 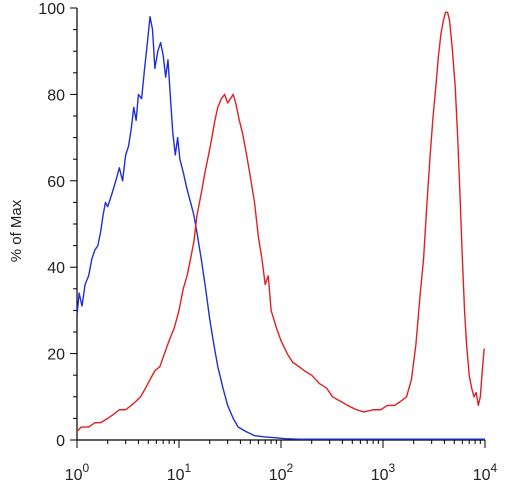 I want to click on x-tick-label: 10³, so click(x=383, y=472).